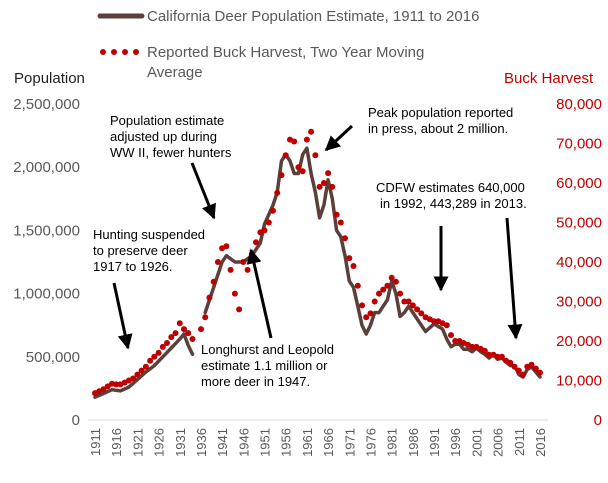 This screenshot has width=608, height=483. Describe the element at coordinates (540, 442) in the screenshot. I see `x-tick-label: 2016` at that location.